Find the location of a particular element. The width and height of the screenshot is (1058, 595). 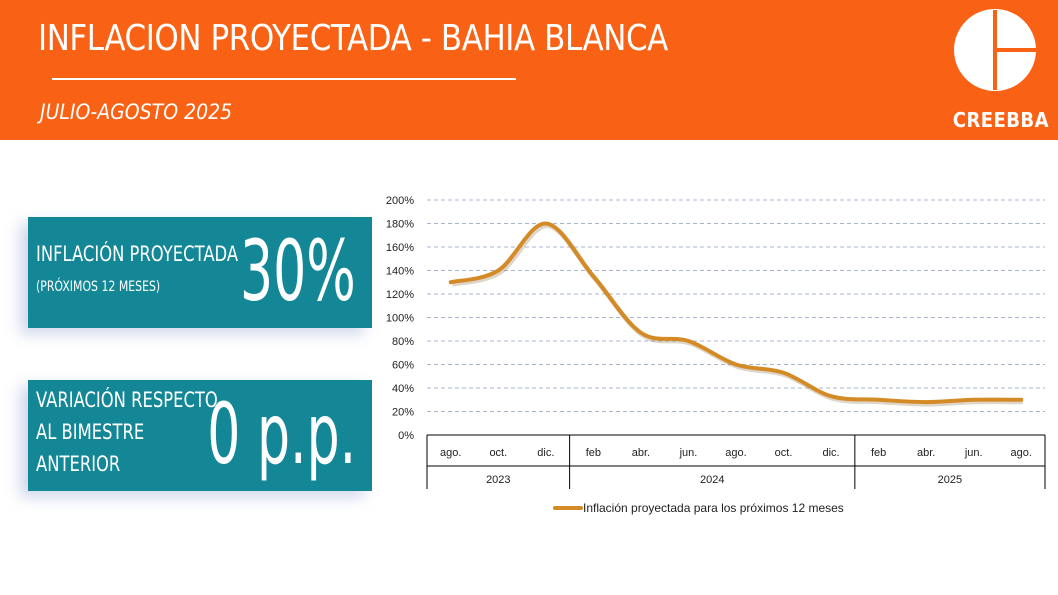

creebba-logo-icon is located at coordinates (996, 50).